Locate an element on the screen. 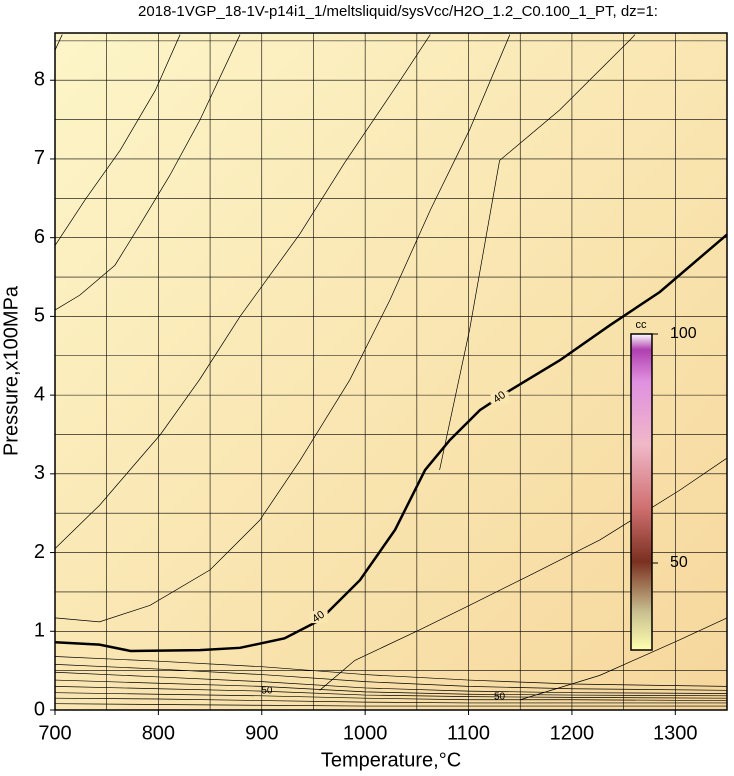  colorbar is located at coordinates (641, 492).